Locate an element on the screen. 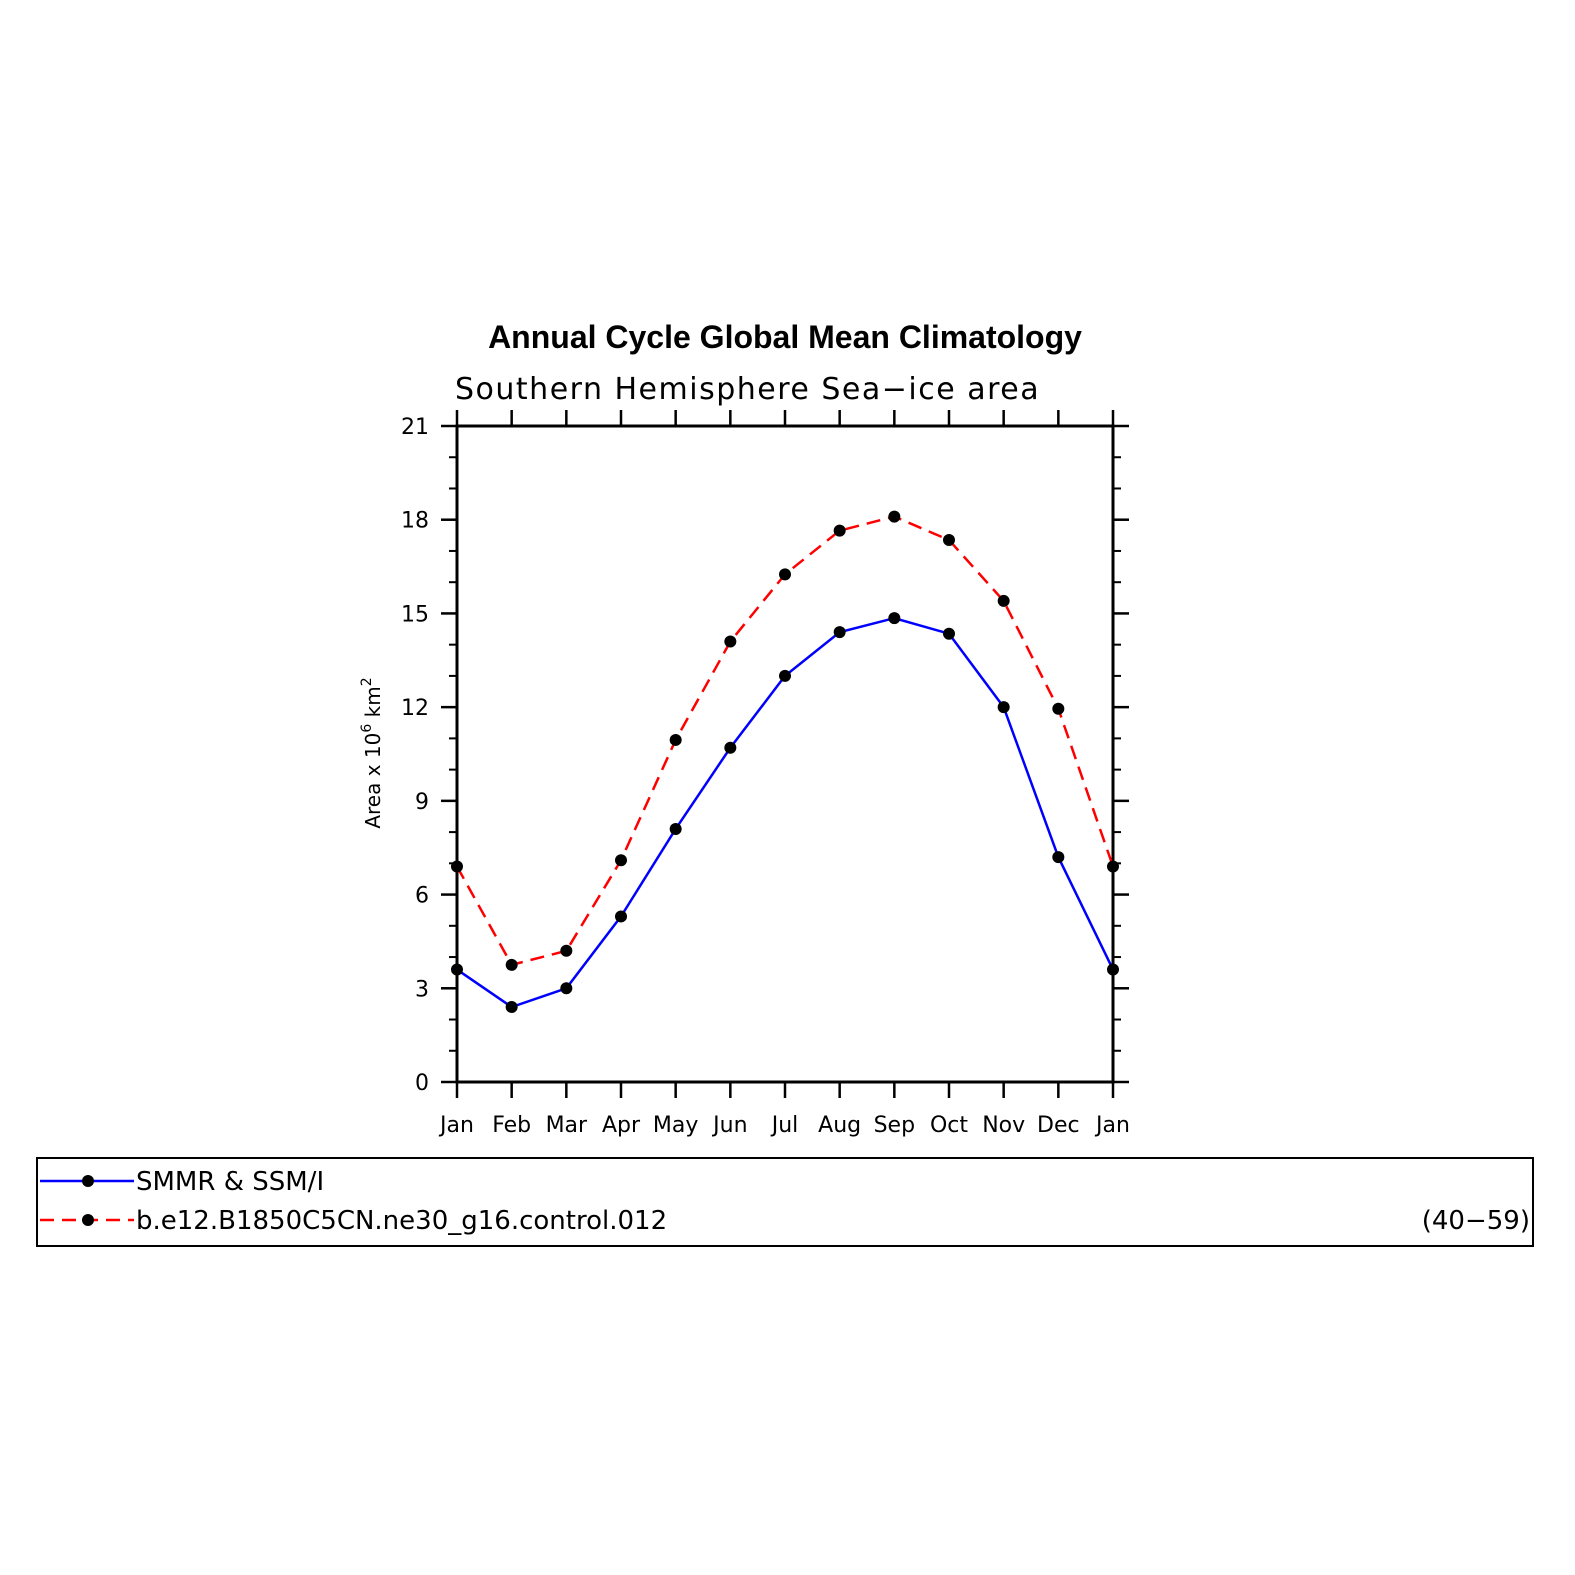  svg-text: Area x 106 km2 is located at coordinates (372, 752).